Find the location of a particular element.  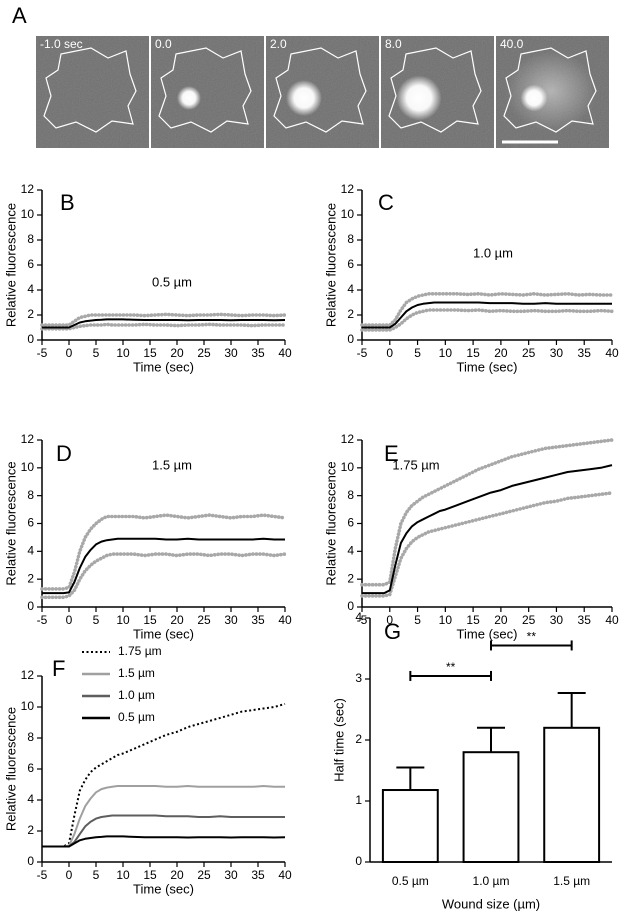

image-frame: 8.0 is located at coordinates (437, 92).